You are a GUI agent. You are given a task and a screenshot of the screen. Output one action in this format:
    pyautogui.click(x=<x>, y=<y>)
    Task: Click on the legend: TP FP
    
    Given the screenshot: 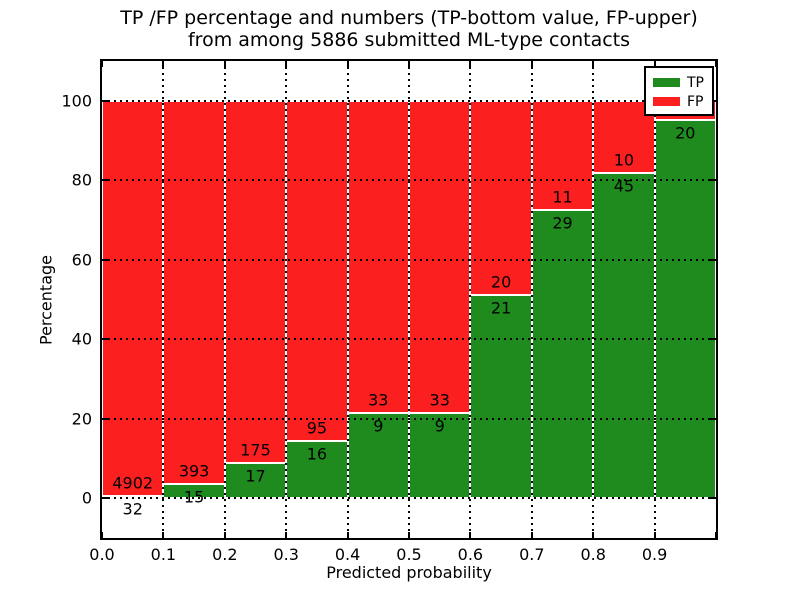 What is the action you would take?
    pyautogui.click(x=679, y=91)
    